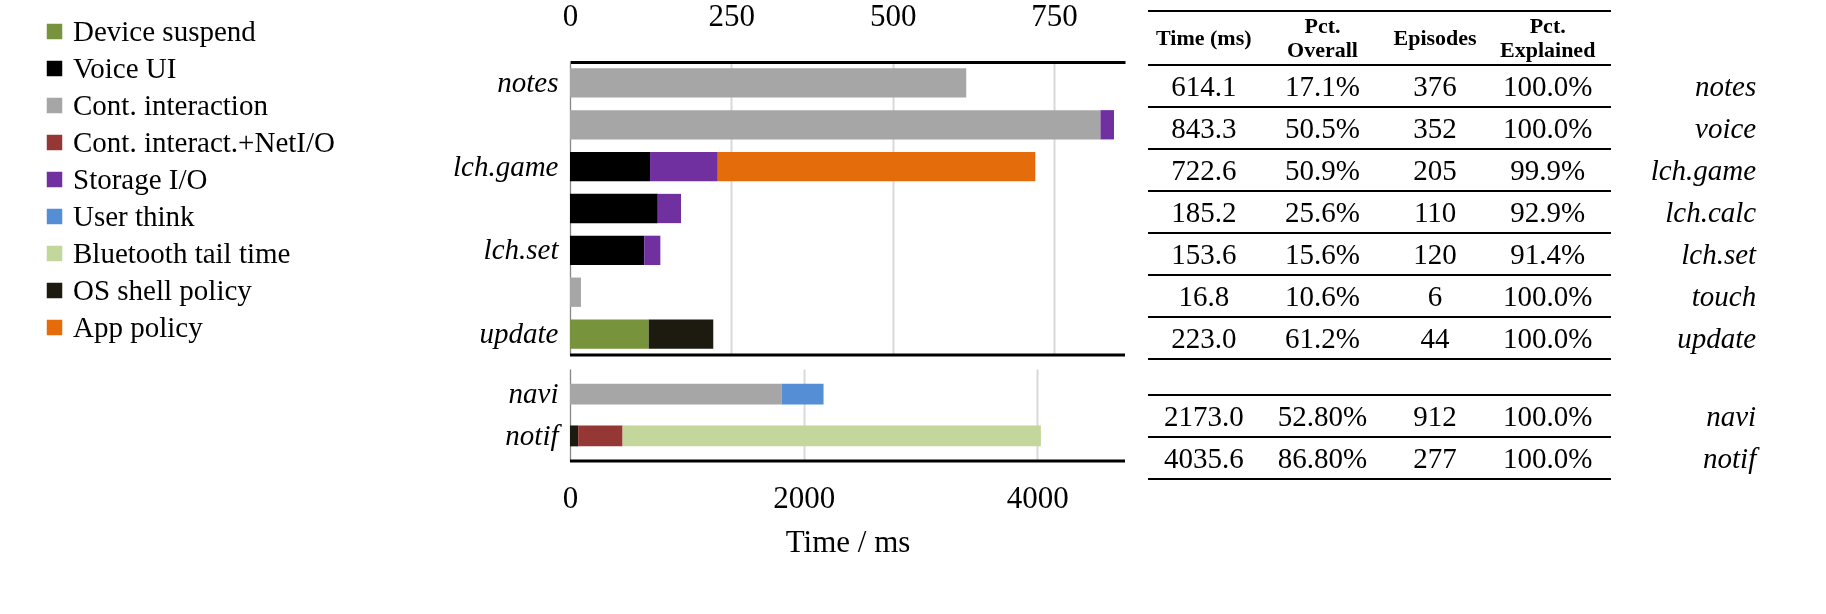 This screenshot has width=1826, height=614. I want to click on category-label: voice, so click(1726, 128).